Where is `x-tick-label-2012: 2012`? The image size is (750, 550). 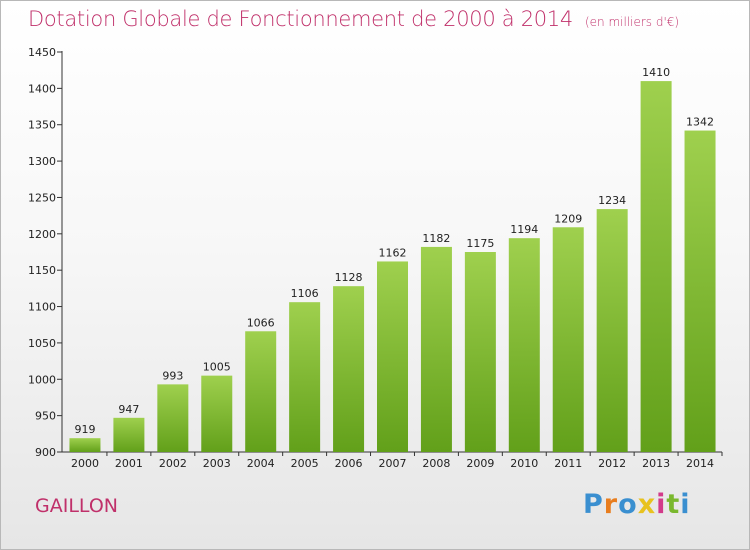 x-tick-label-2012: 2012 is located at coordinates (612, 463).